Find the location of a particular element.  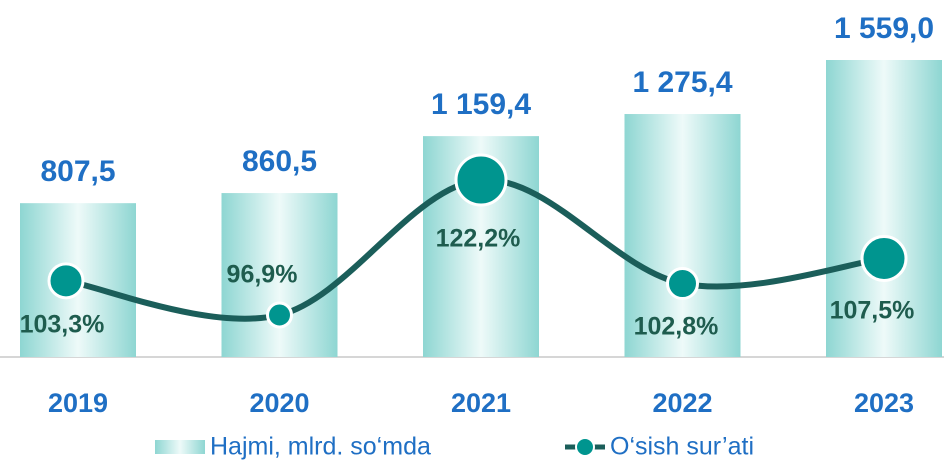

growth-value-label: 102,8% is located at coordinates (676, 327).